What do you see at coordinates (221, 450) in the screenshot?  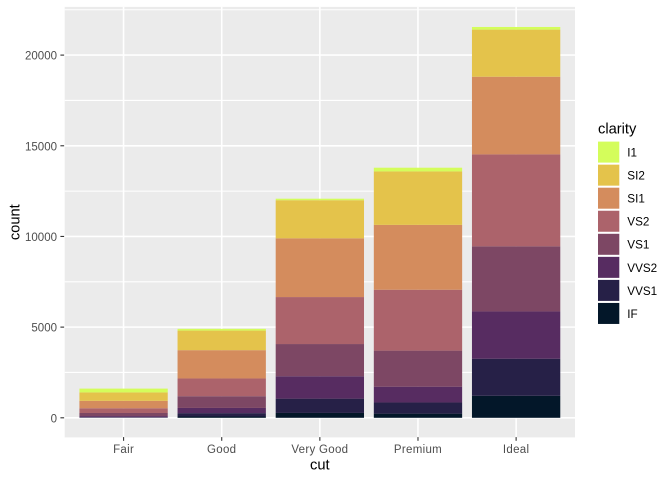 I see `svg-text: Good` at bounding box center [221, 450].